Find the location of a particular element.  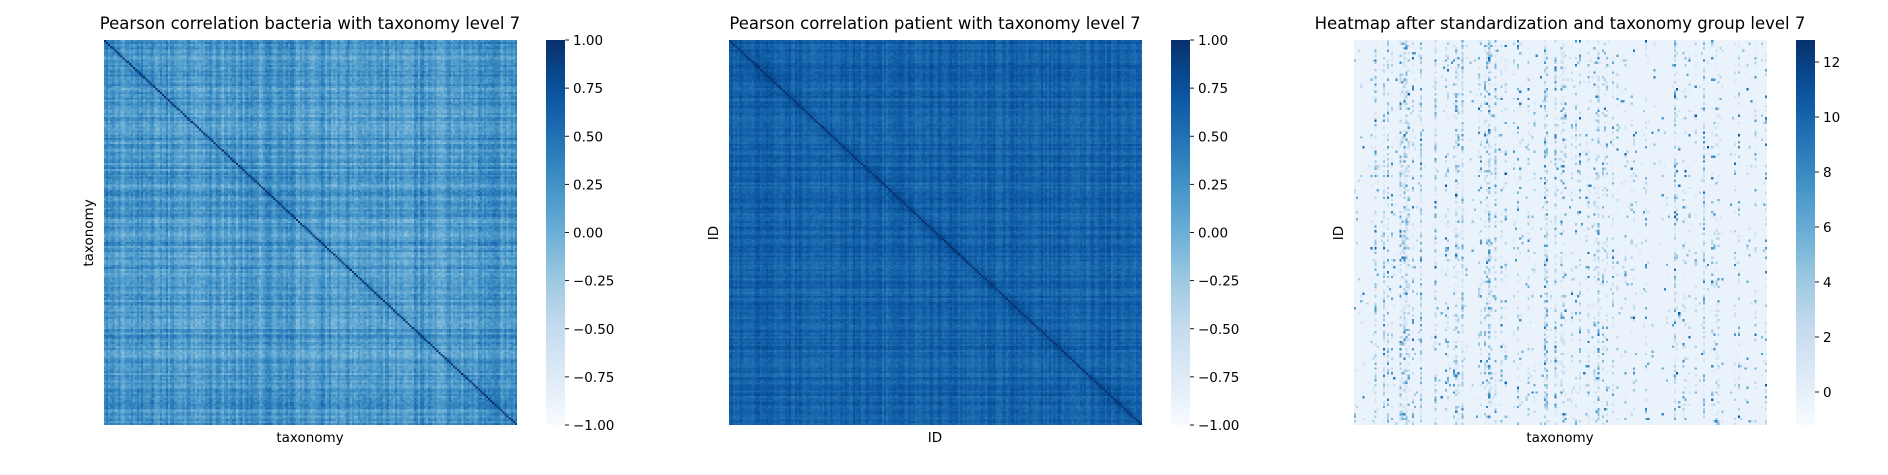

colorbar: 12 10 8 6 4 2 0 is located at coordinates (1818, 232).